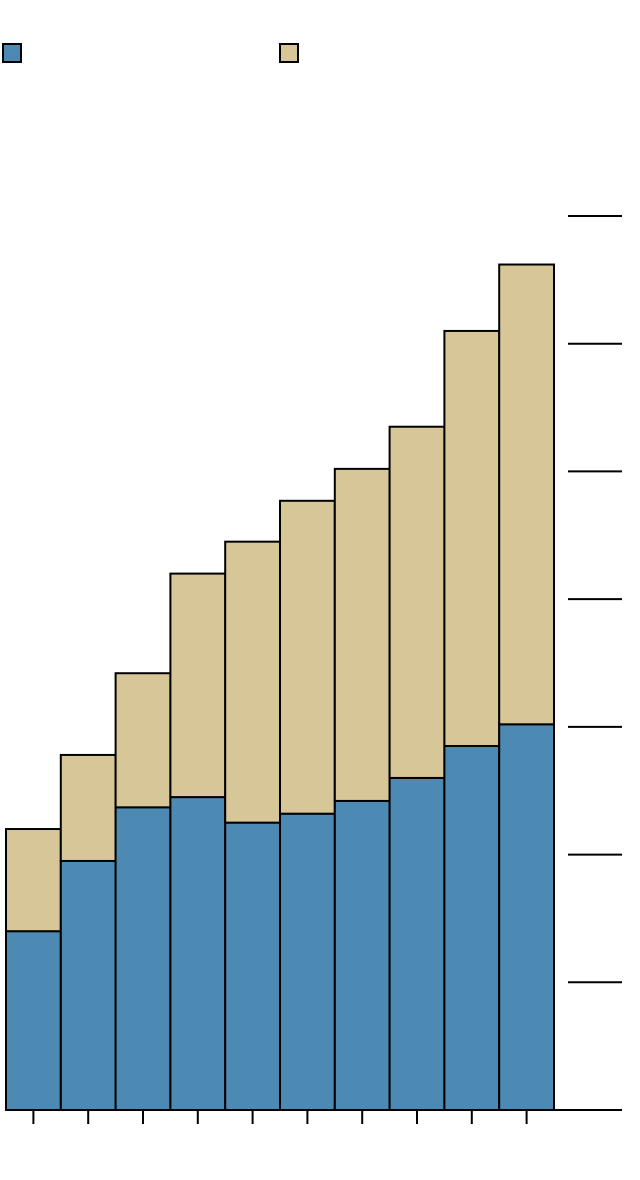 The height and width of the screenshot is (1180, 640). I want to click on legend, so click(150, 53).